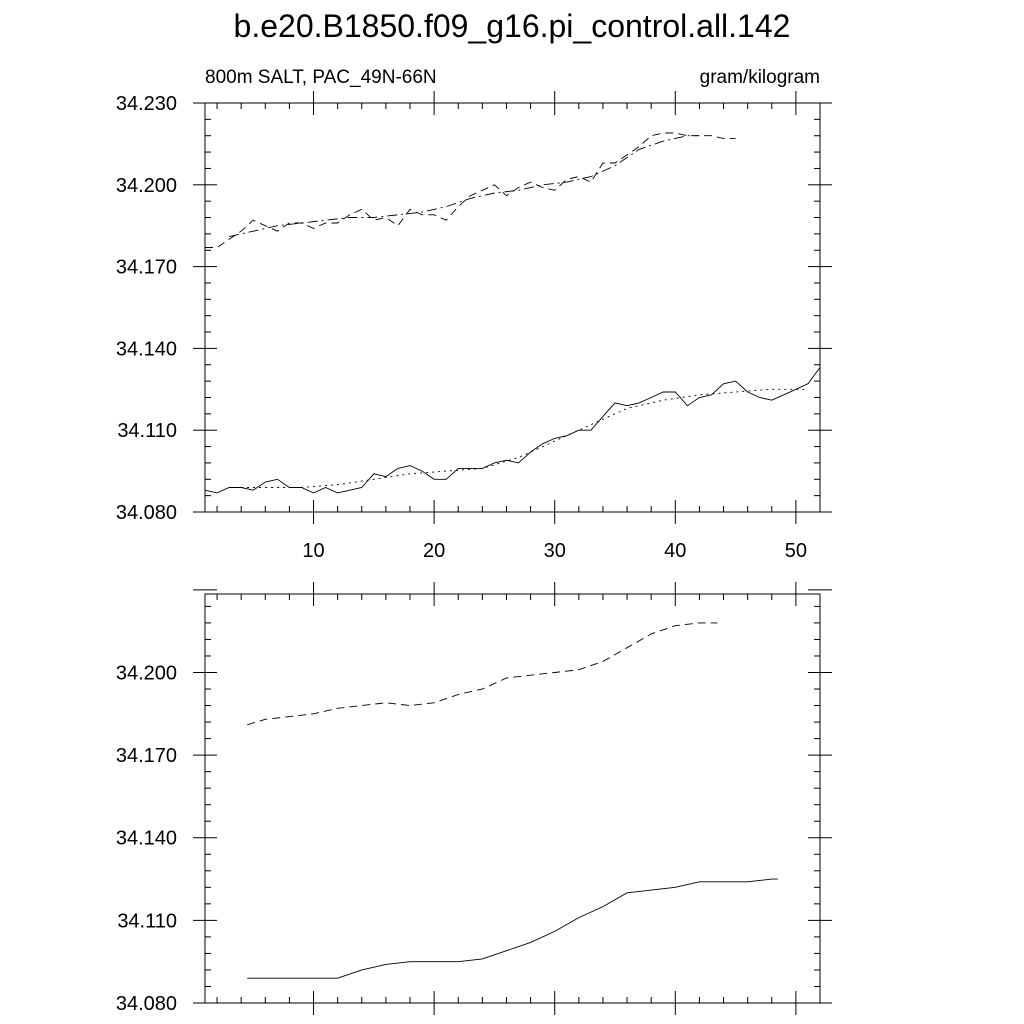 The height and width of the screenshot is (1024, 1024). What do you see at coordinates (512, 26) in the screenshot?
I see `chart-title: b.e20.B1850.f09_g16.pi_control.all.142` at bounding box center [512, 26].